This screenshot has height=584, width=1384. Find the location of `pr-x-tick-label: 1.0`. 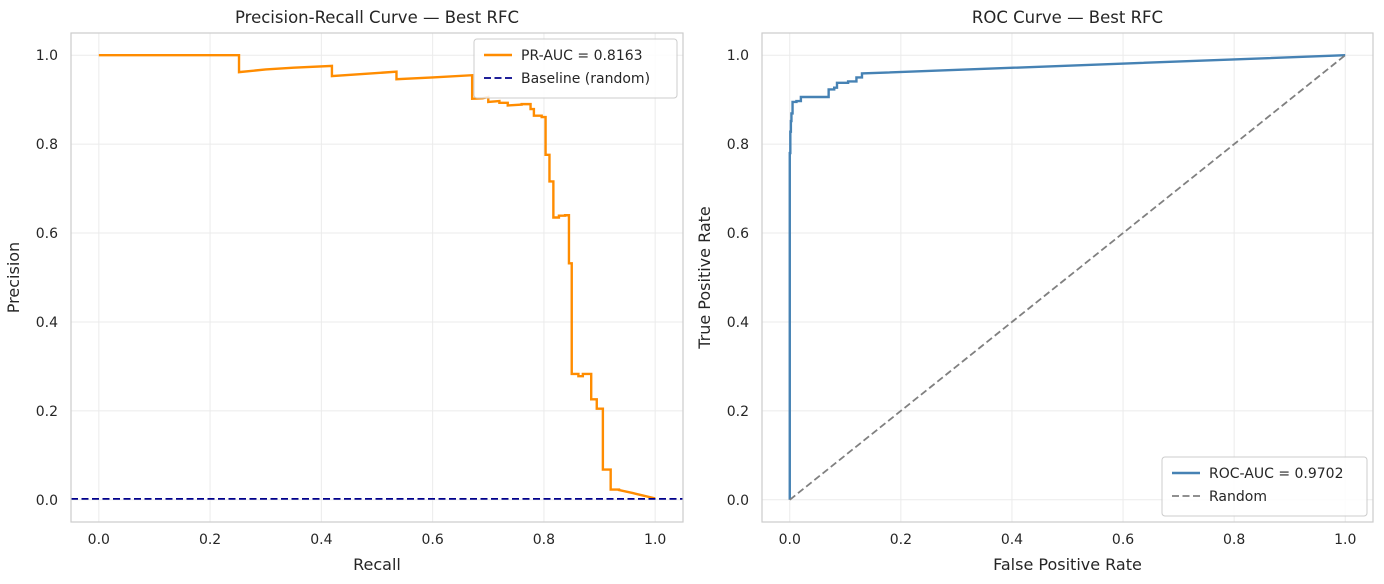

pr-x-tick-label: 1.0 is located at coordinates (655, 540).